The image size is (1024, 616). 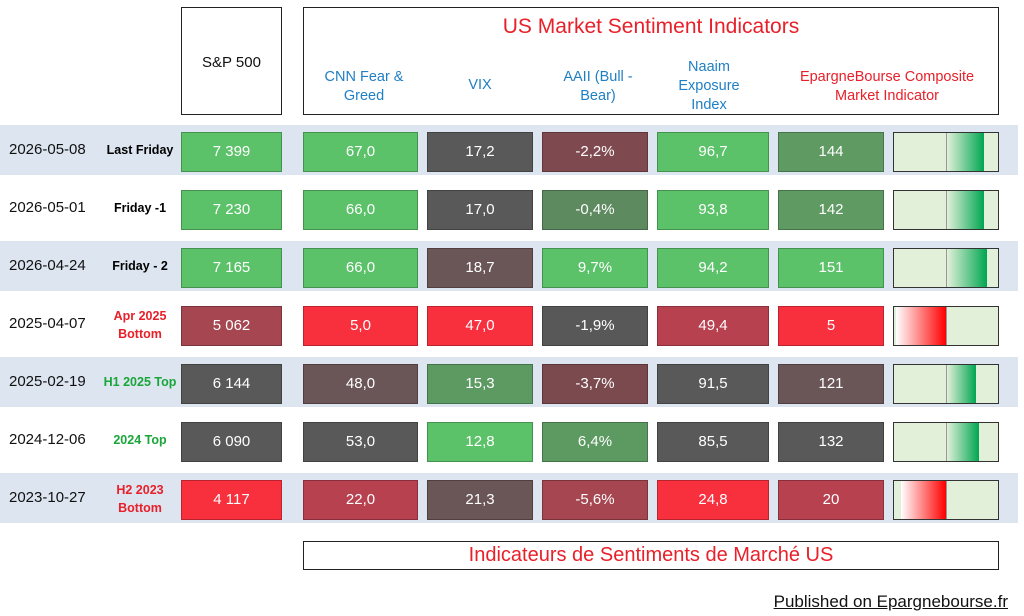 I want to click on composite-cell: 20, so click(x=831, y=500).